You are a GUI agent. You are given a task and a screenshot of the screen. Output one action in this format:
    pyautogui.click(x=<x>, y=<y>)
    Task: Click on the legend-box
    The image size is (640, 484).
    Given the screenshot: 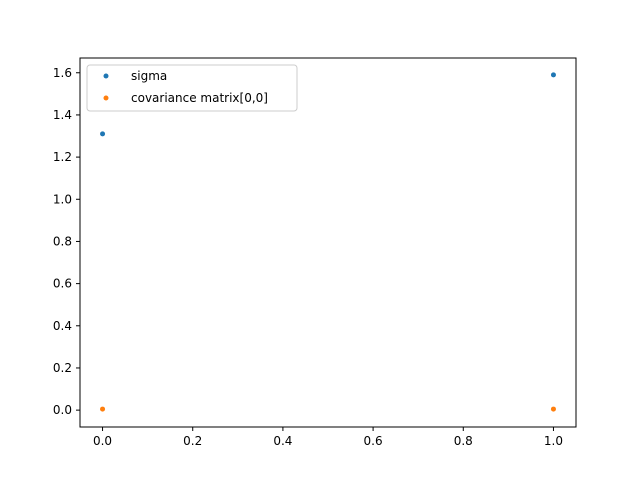 What is the action you would take?
    pyautogui.click(x=192, y=88)
    